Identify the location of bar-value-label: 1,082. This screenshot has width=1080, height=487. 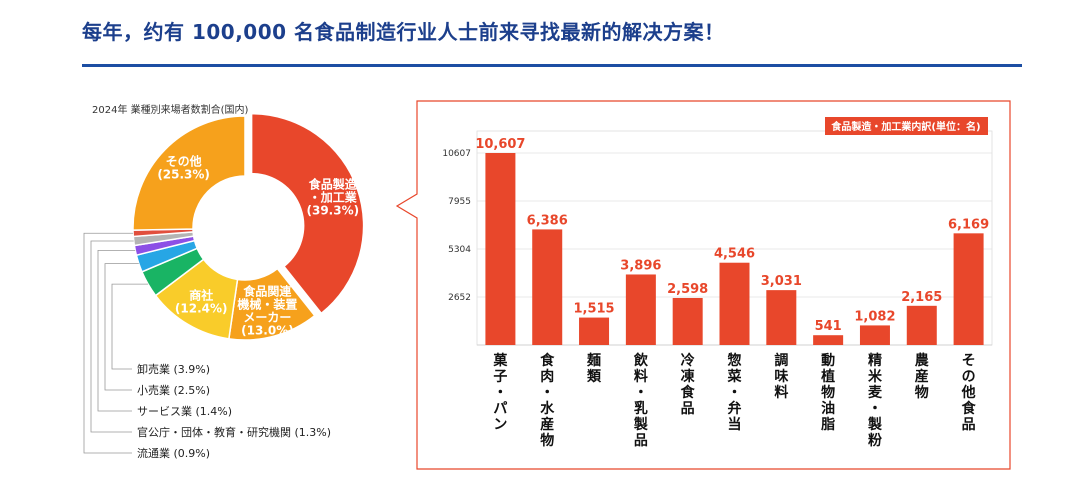
(874, 316).